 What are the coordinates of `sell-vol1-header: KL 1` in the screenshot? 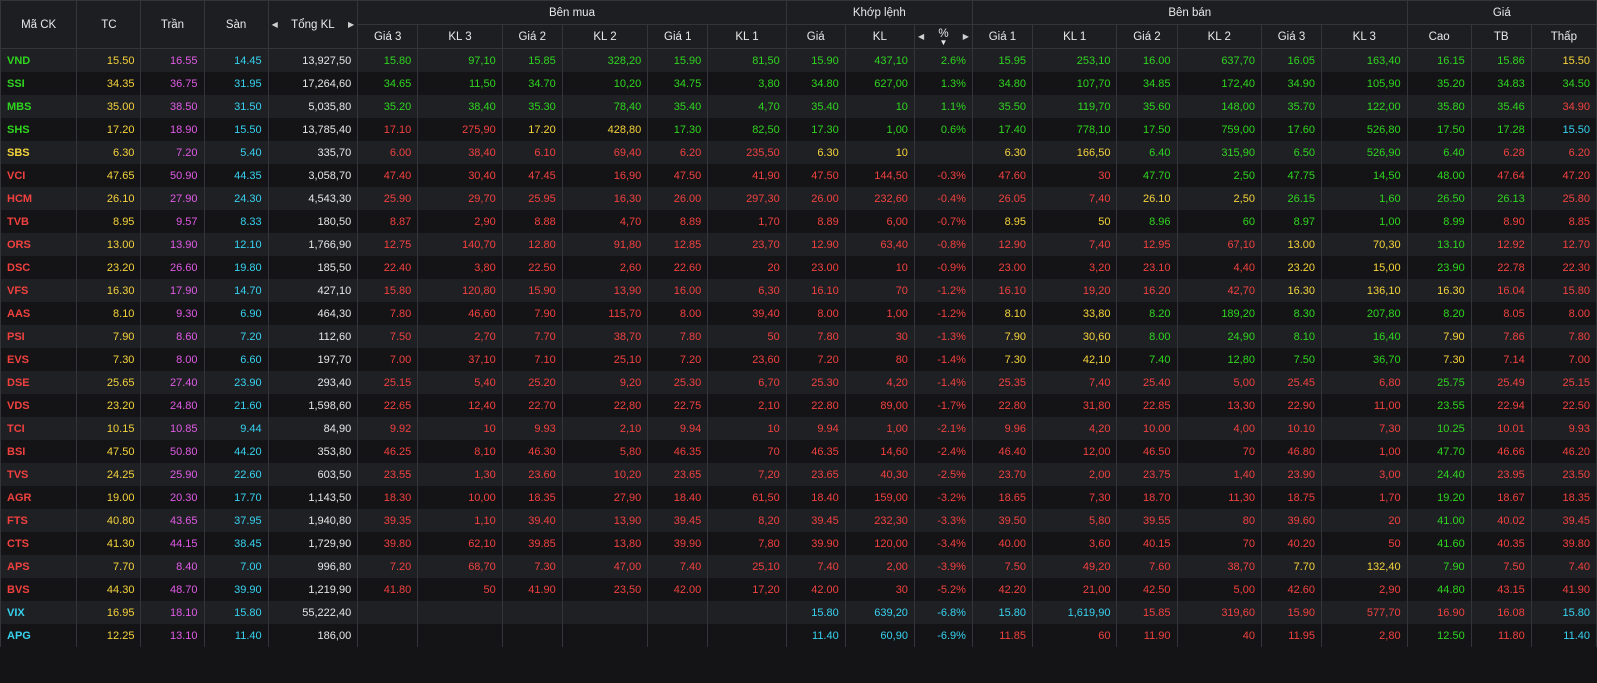 It's located at (1074, 36).